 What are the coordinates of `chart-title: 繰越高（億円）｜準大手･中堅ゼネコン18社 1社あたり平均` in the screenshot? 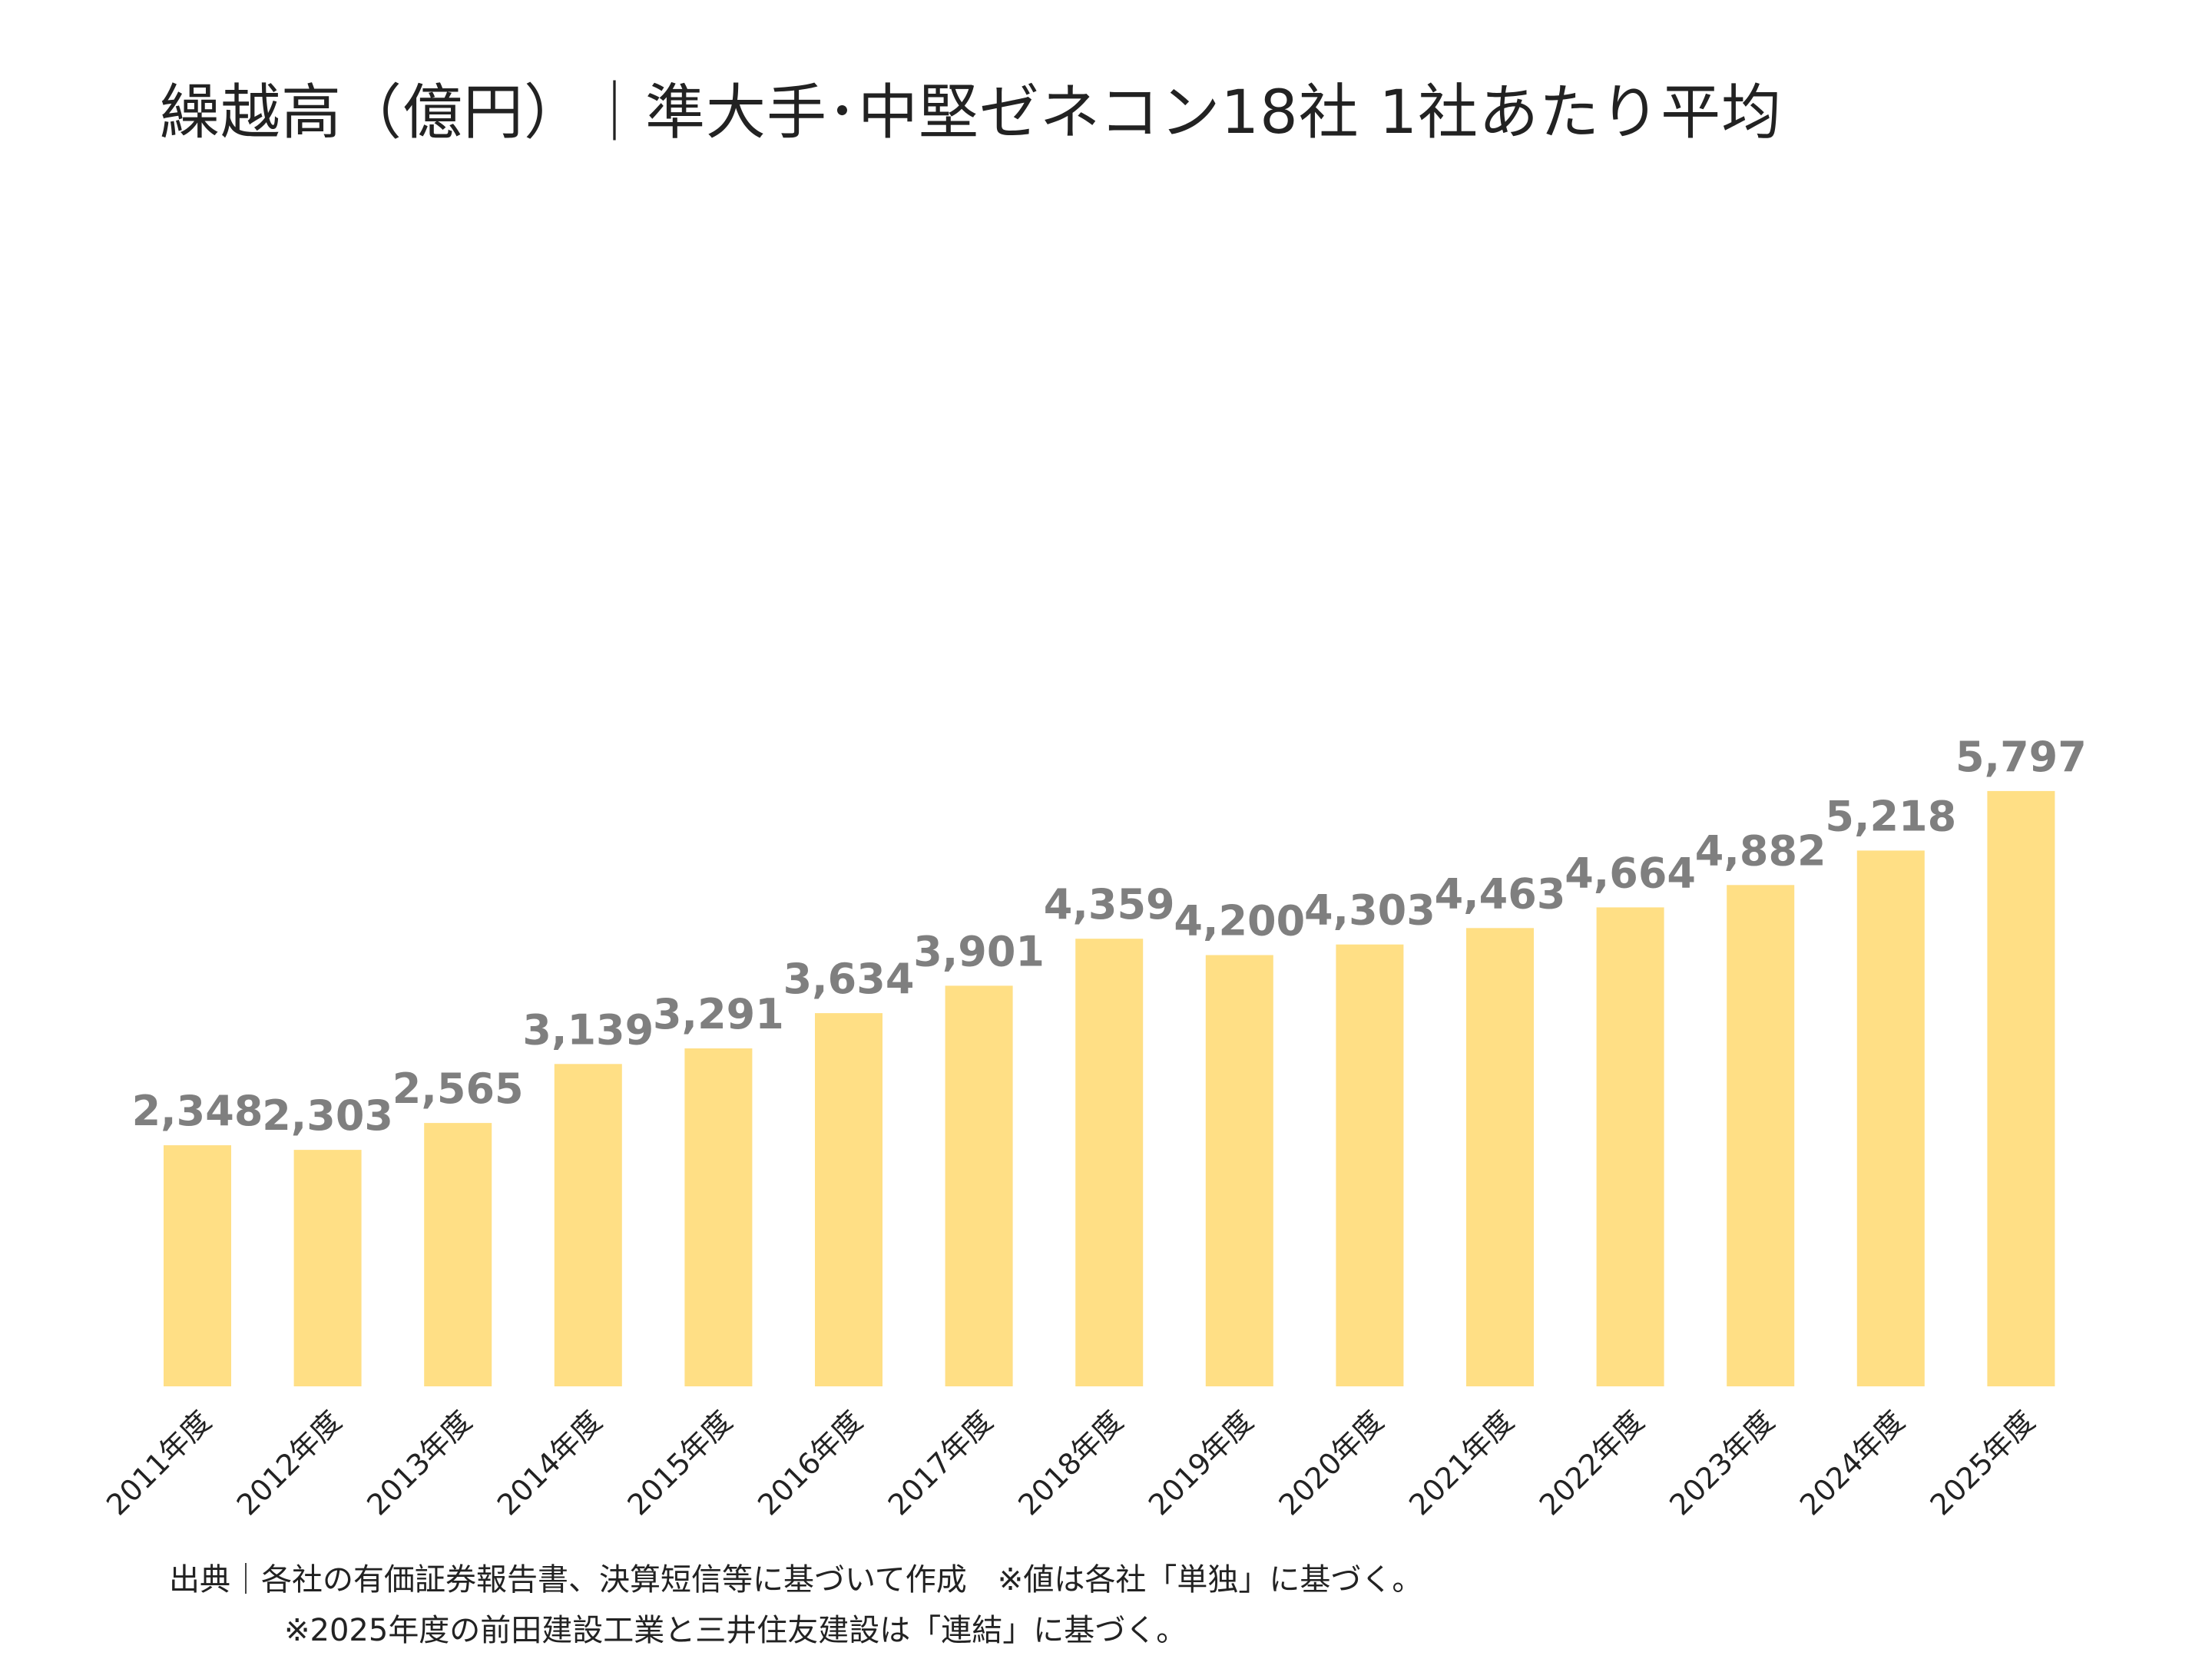 It's located at (971, 112).